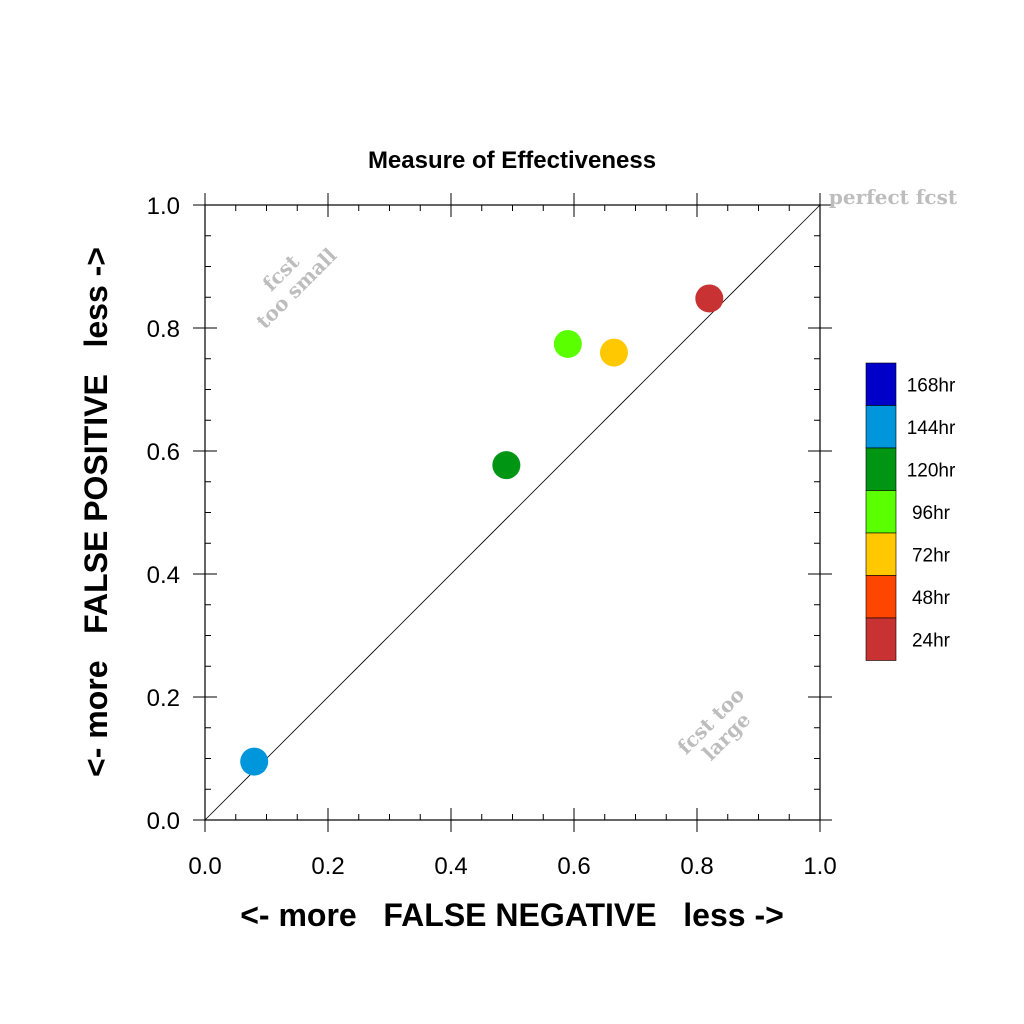 The height and width of the screenshot is (1024, 1024). Describe the element at coordinates (881, 469) in the screenshot. I see `legend-swatch-120hr` at that location.